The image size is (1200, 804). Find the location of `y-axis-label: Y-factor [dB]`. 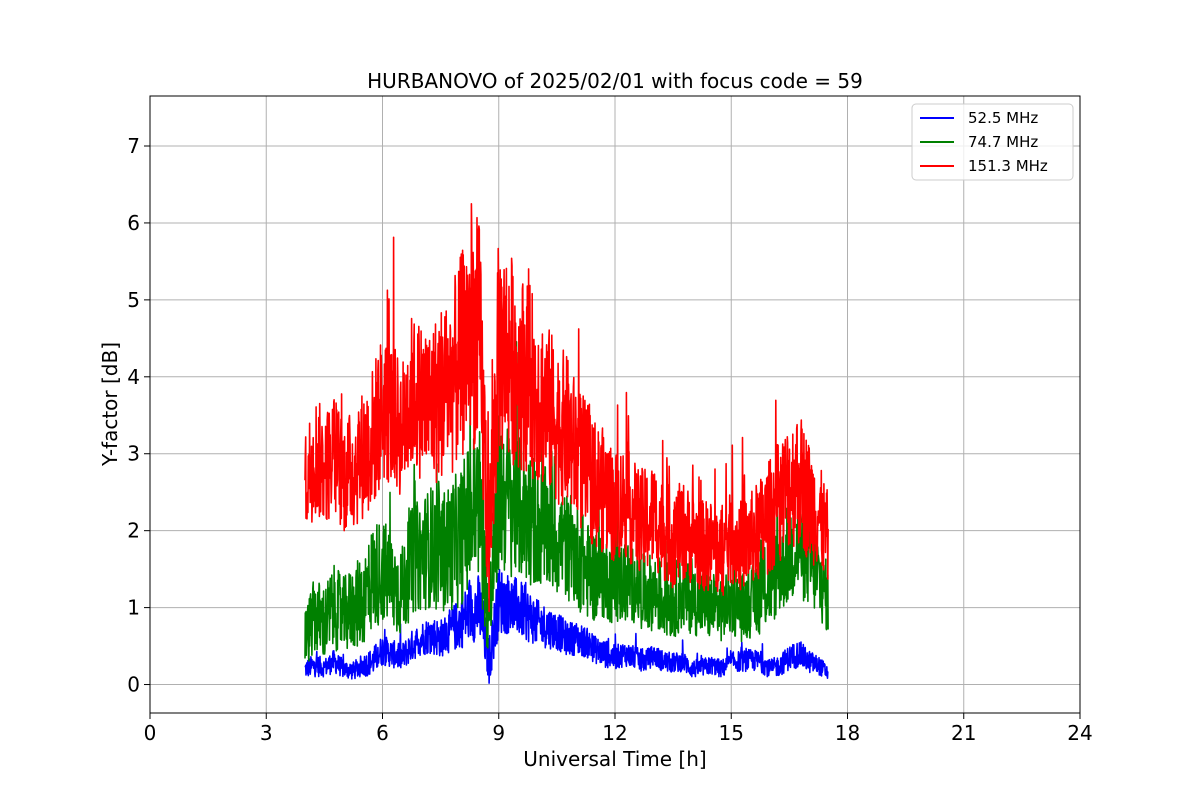

y-axis-label: Y-factor [dB] is located at coordinates (110, 404).